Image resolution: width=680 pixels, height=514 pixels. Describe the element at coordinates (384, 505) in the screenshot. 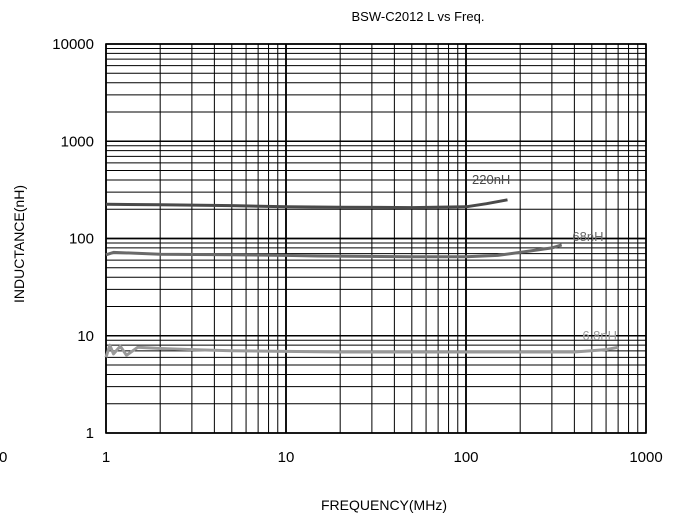

I see `x-axis-label: FREQUENCY(MHz)` at that location.